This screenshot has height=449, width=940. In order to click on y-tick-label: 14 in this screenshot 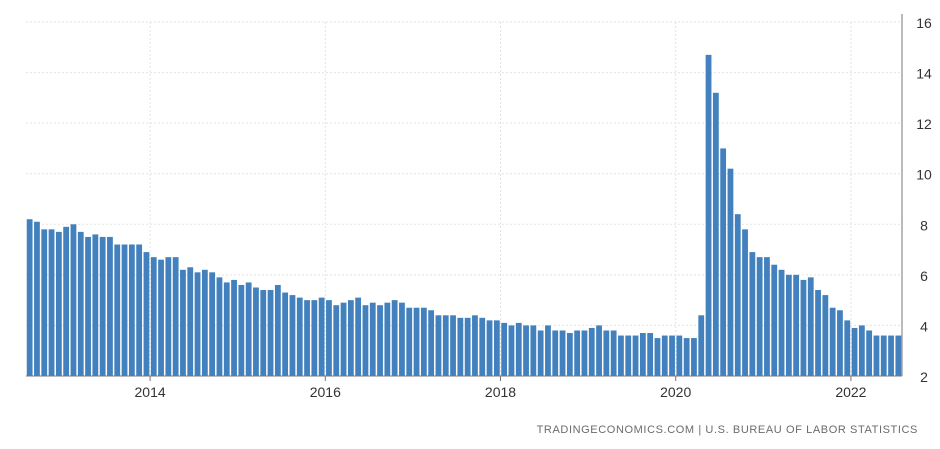, I will do `click(924, 74)`.